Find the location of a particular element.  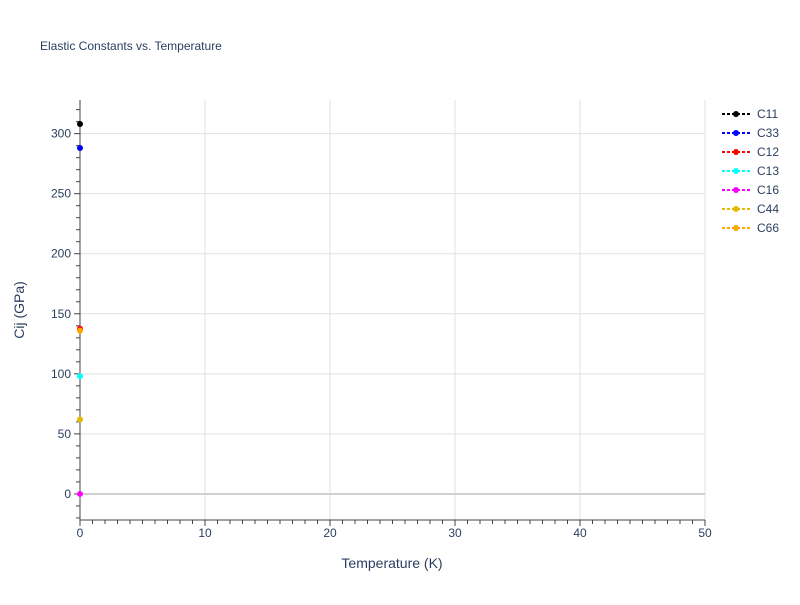

legend-item-c16: C16 is located at coordinates (750, 190).